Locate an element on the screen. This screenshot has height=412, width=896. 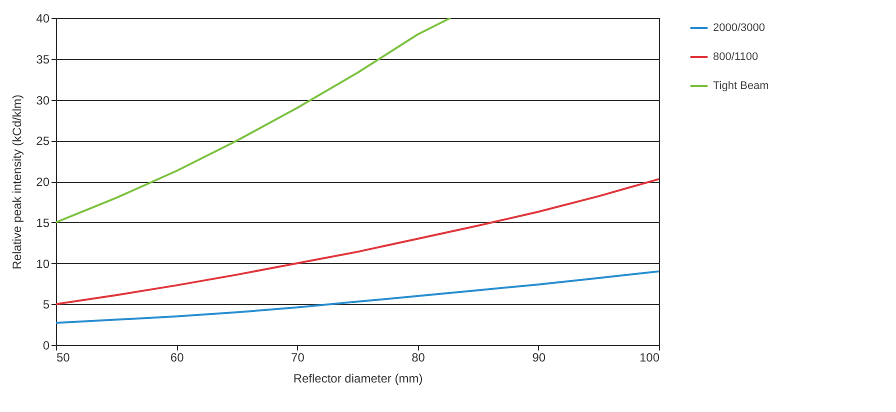
y-tick-label: 20 is located at coordinates (43, 182).